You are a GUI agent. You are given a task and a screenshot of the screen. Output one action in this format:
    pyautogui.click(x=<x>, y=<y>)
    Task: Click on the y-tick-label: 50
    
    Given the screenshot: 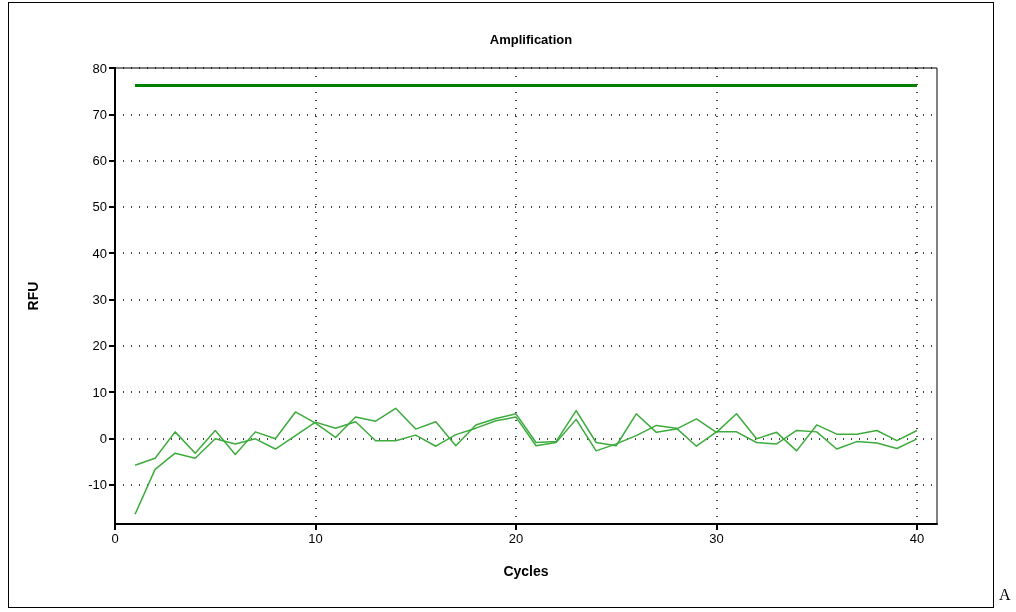 What is the action you would take?
    pyautogui.click(x=99, y=207)
    